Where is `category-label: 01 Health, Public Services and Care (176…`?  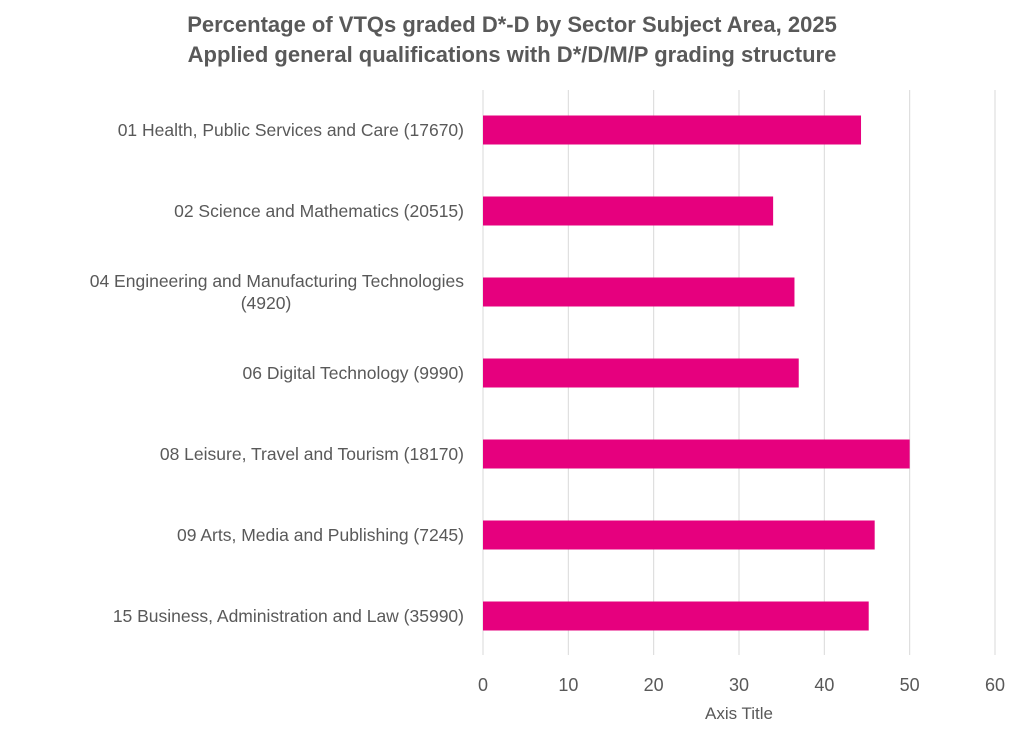
category-label: 01 Health, Public Services and Care (176… is located at coordinates (291, 130).